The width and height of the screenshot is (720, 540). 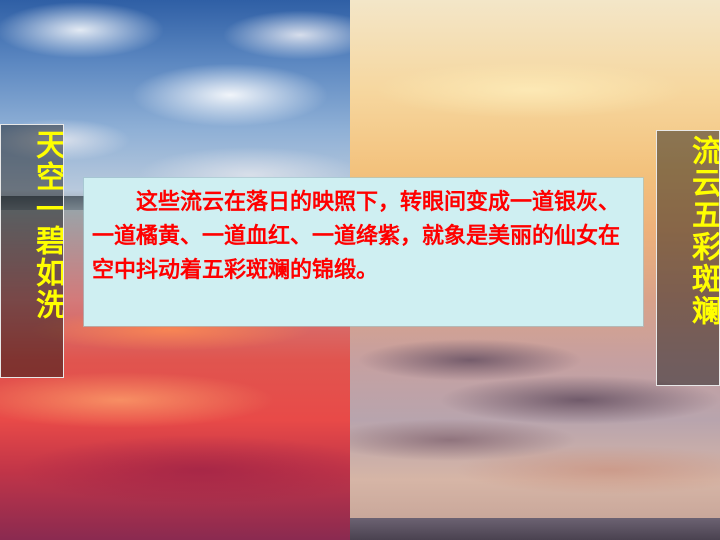 I want to click on left-vertical-title: 天空一碧如洗, so click(x=32, y=251).